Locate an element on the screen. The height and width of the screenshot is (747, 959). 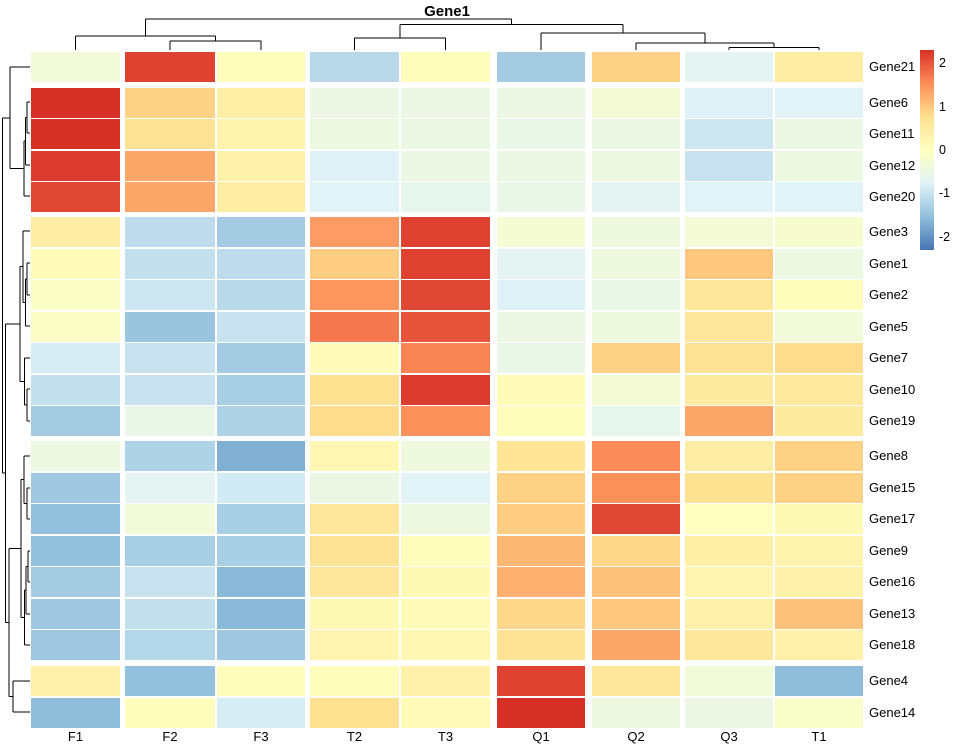
row-label: Gene2 is located at coordinates (889, 294).